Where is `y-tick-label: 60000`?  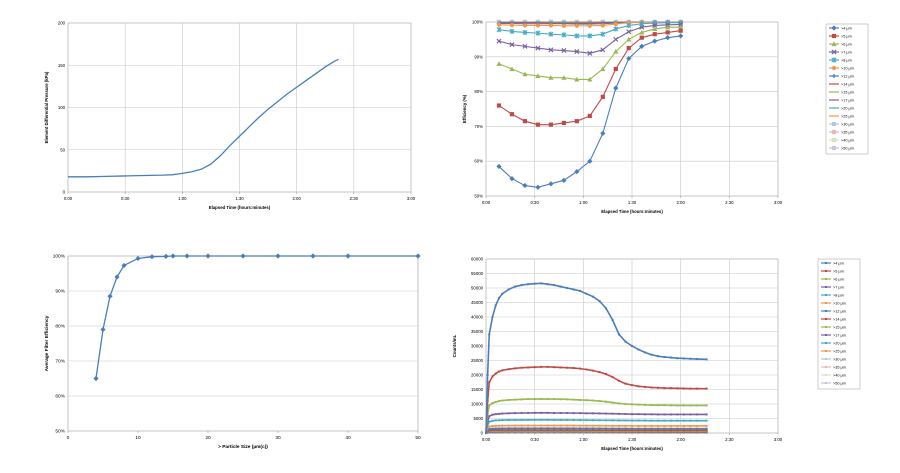 y-tick-label: 60000 is located at coordinates (477, 259).